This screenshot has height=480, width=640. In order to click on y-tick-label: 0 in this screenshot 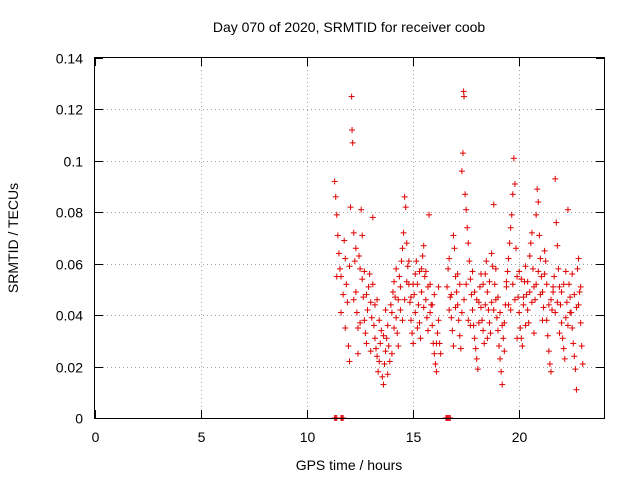, I will do `click(79, 419)`.